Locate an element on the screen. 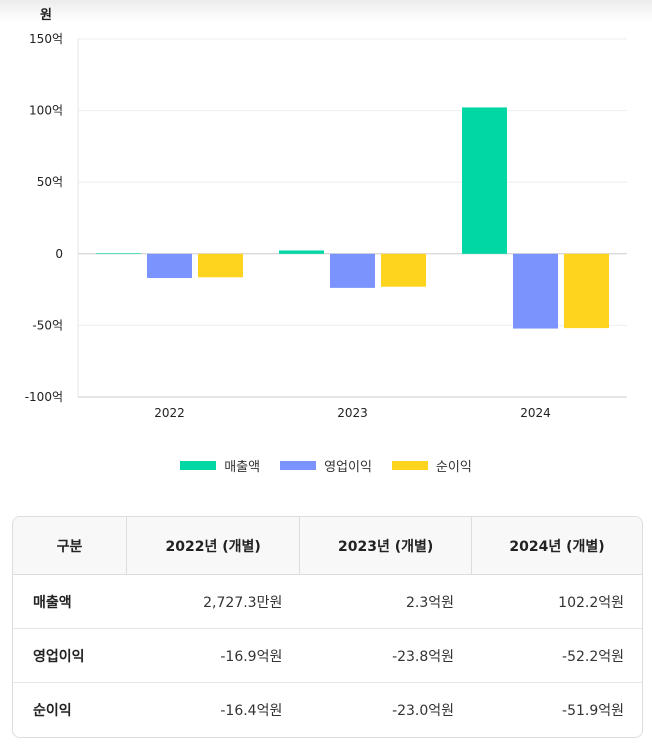 The image size is (652, 745). table-row-operating-profit: 영업이익 -16.9억원 -23.8억원 -52.2억원 is located at coordinates (327, 656).